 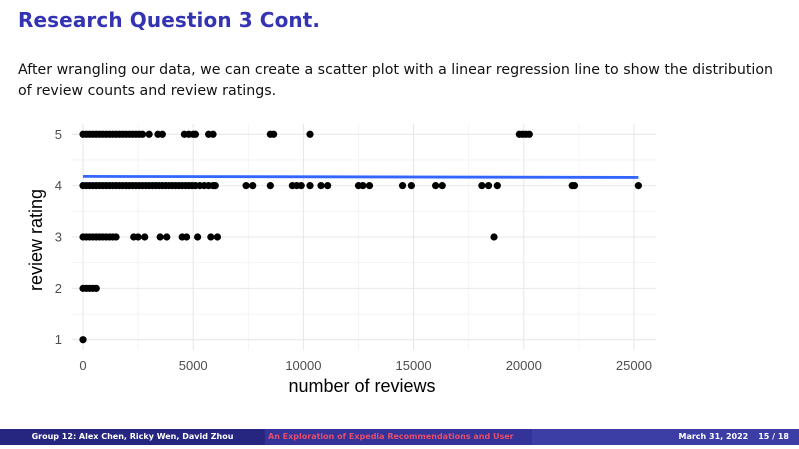 I want to click on slide-title: Research Question 3 Cont., so click(x=169, y=20).